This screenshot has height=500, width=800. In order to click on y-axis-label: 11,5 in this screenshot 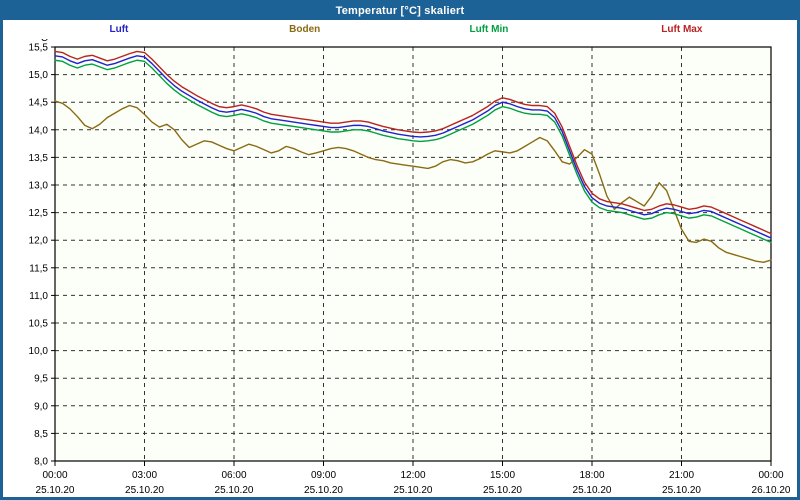, I will do `click(38, 268)`.